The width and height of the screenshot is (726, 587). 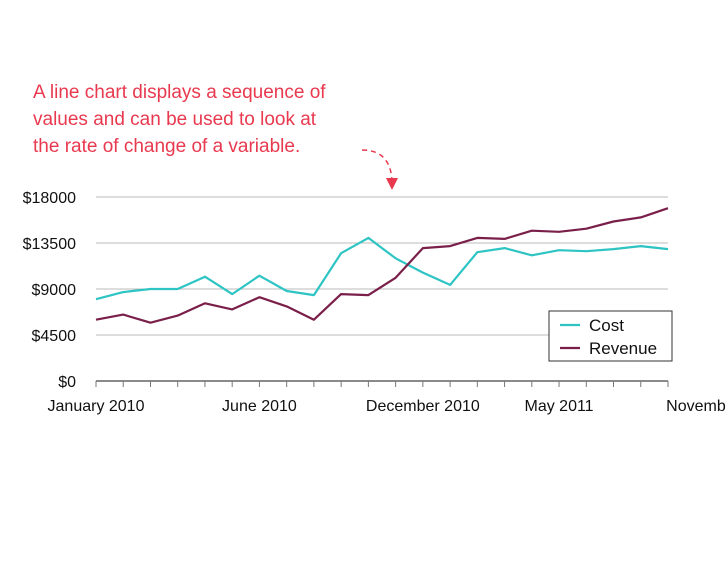 What do you see at coordinates (696, 406) in the screenshot?
I see `x-tick-label: November 2011` at bounding box center [696, 406].